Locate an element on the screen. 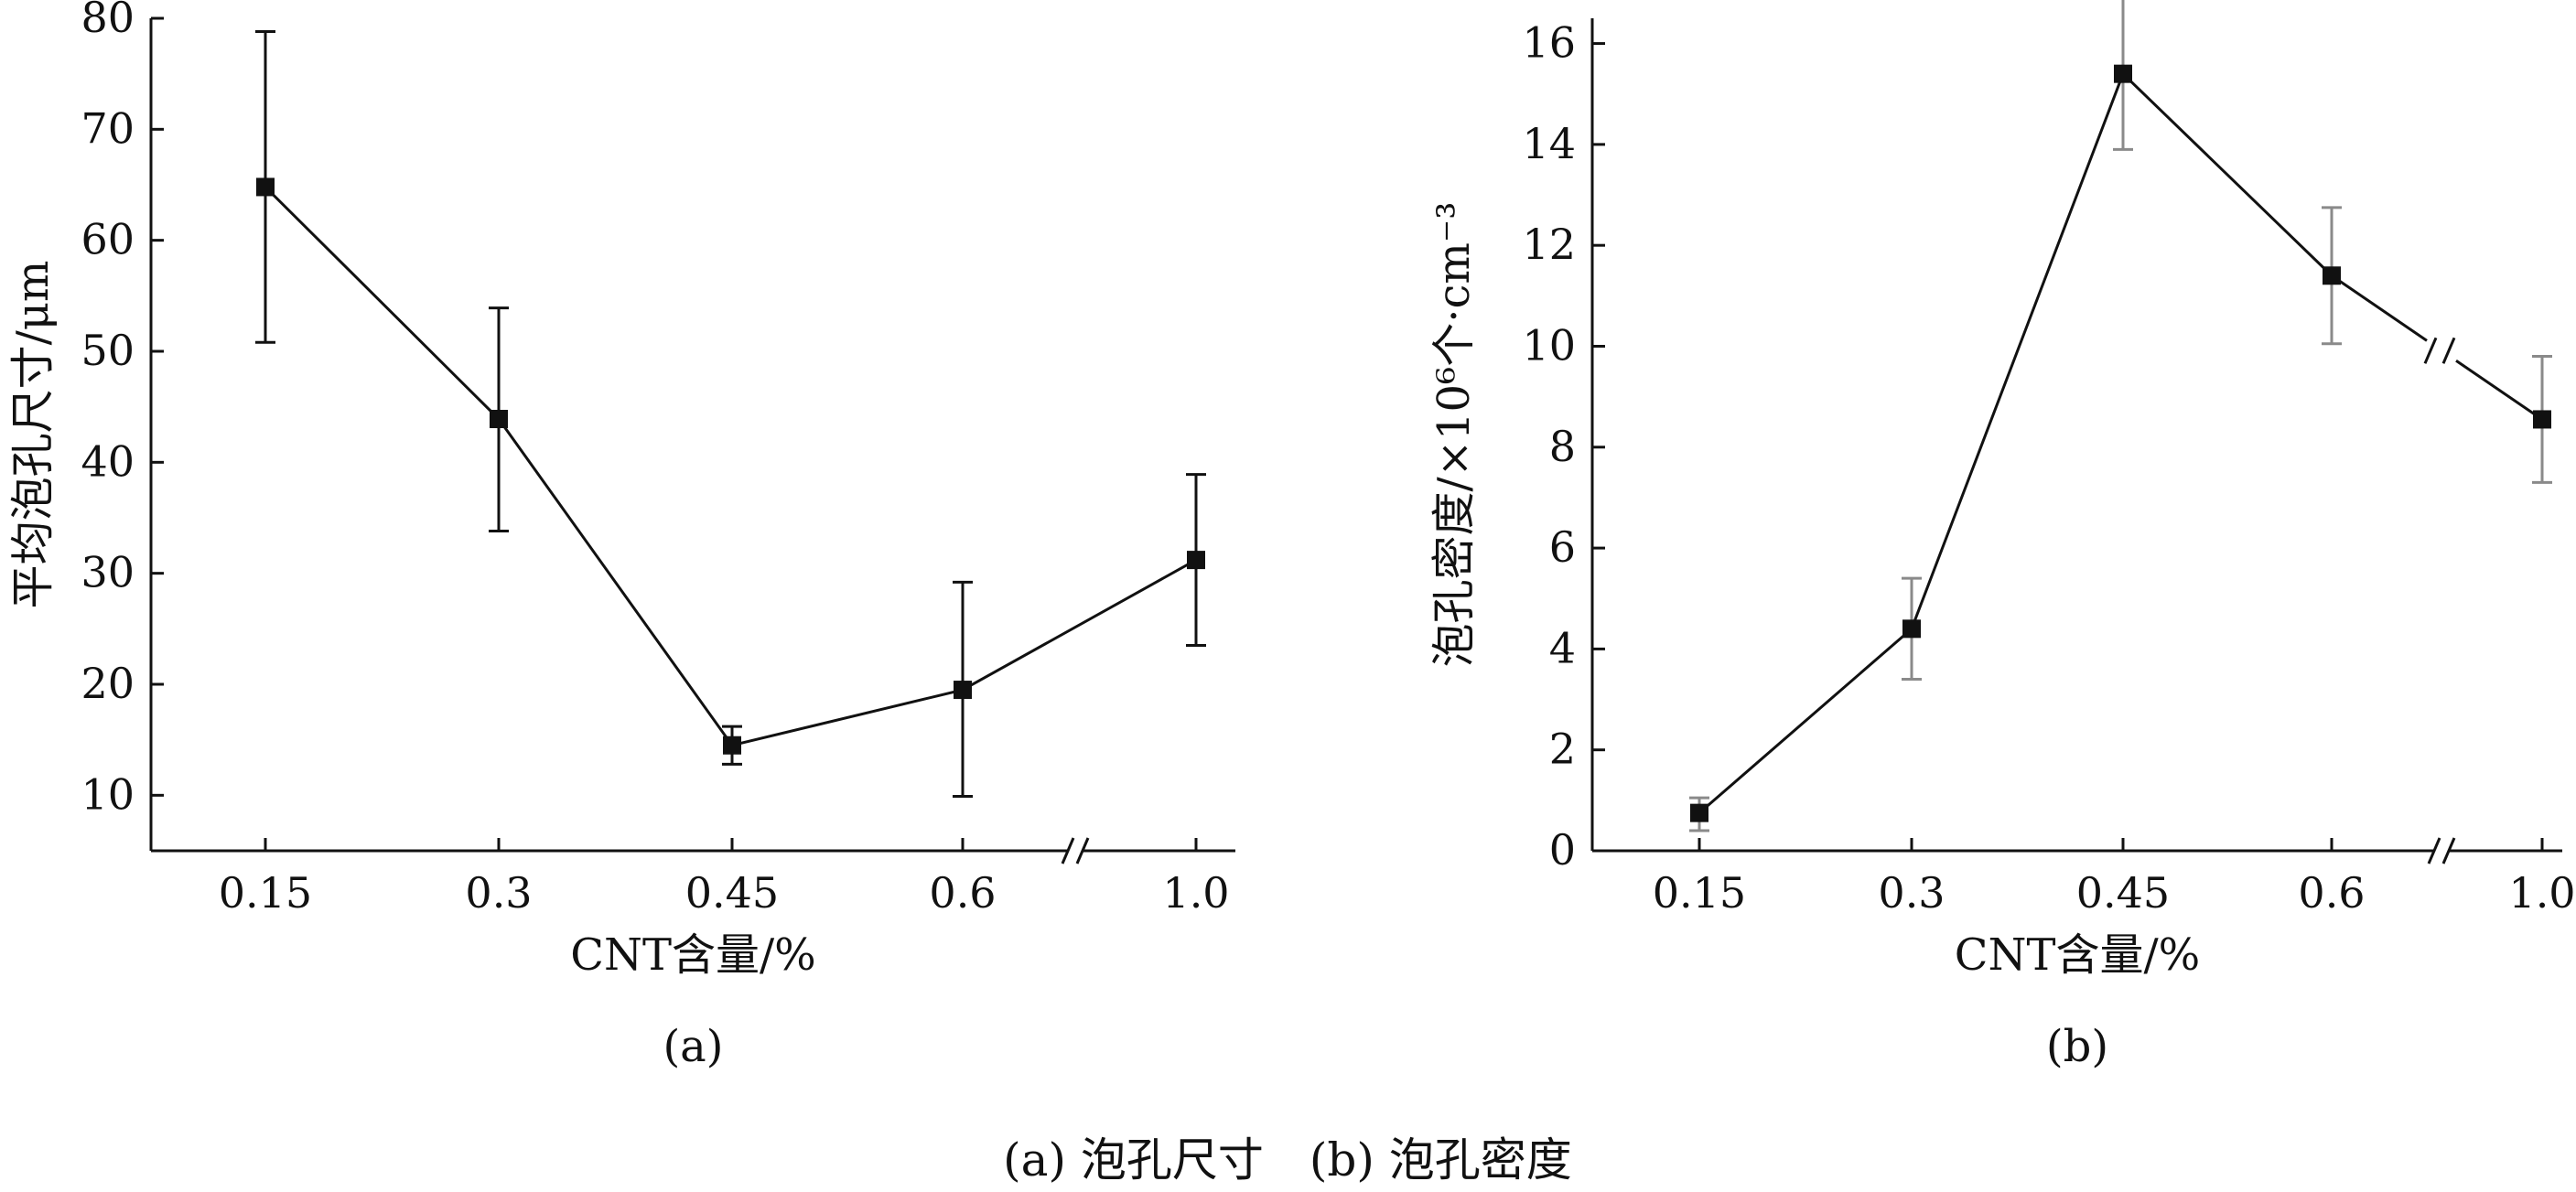  subplot-label: (b) is located at coordinates (2077, 1046).